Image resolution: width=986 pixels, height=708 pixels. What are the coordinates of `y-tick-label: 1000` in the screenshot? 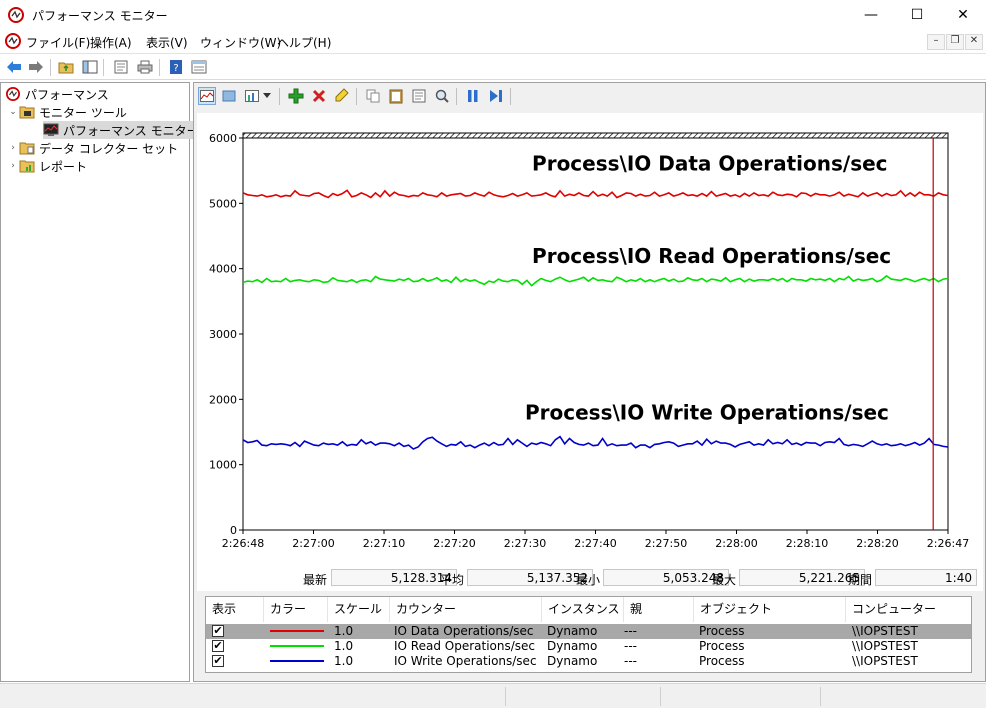 It's located at (223, 465).